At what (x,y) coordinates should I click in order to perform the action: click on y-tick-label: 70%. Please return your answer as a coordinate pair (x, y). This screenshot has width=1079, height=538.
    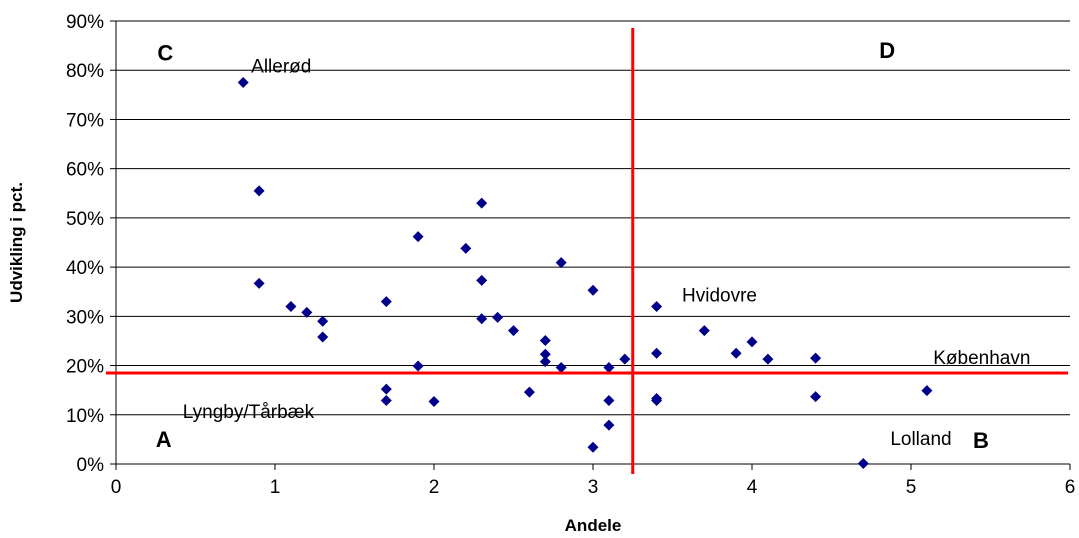
    Looking at the image, I should click on (85, 120).